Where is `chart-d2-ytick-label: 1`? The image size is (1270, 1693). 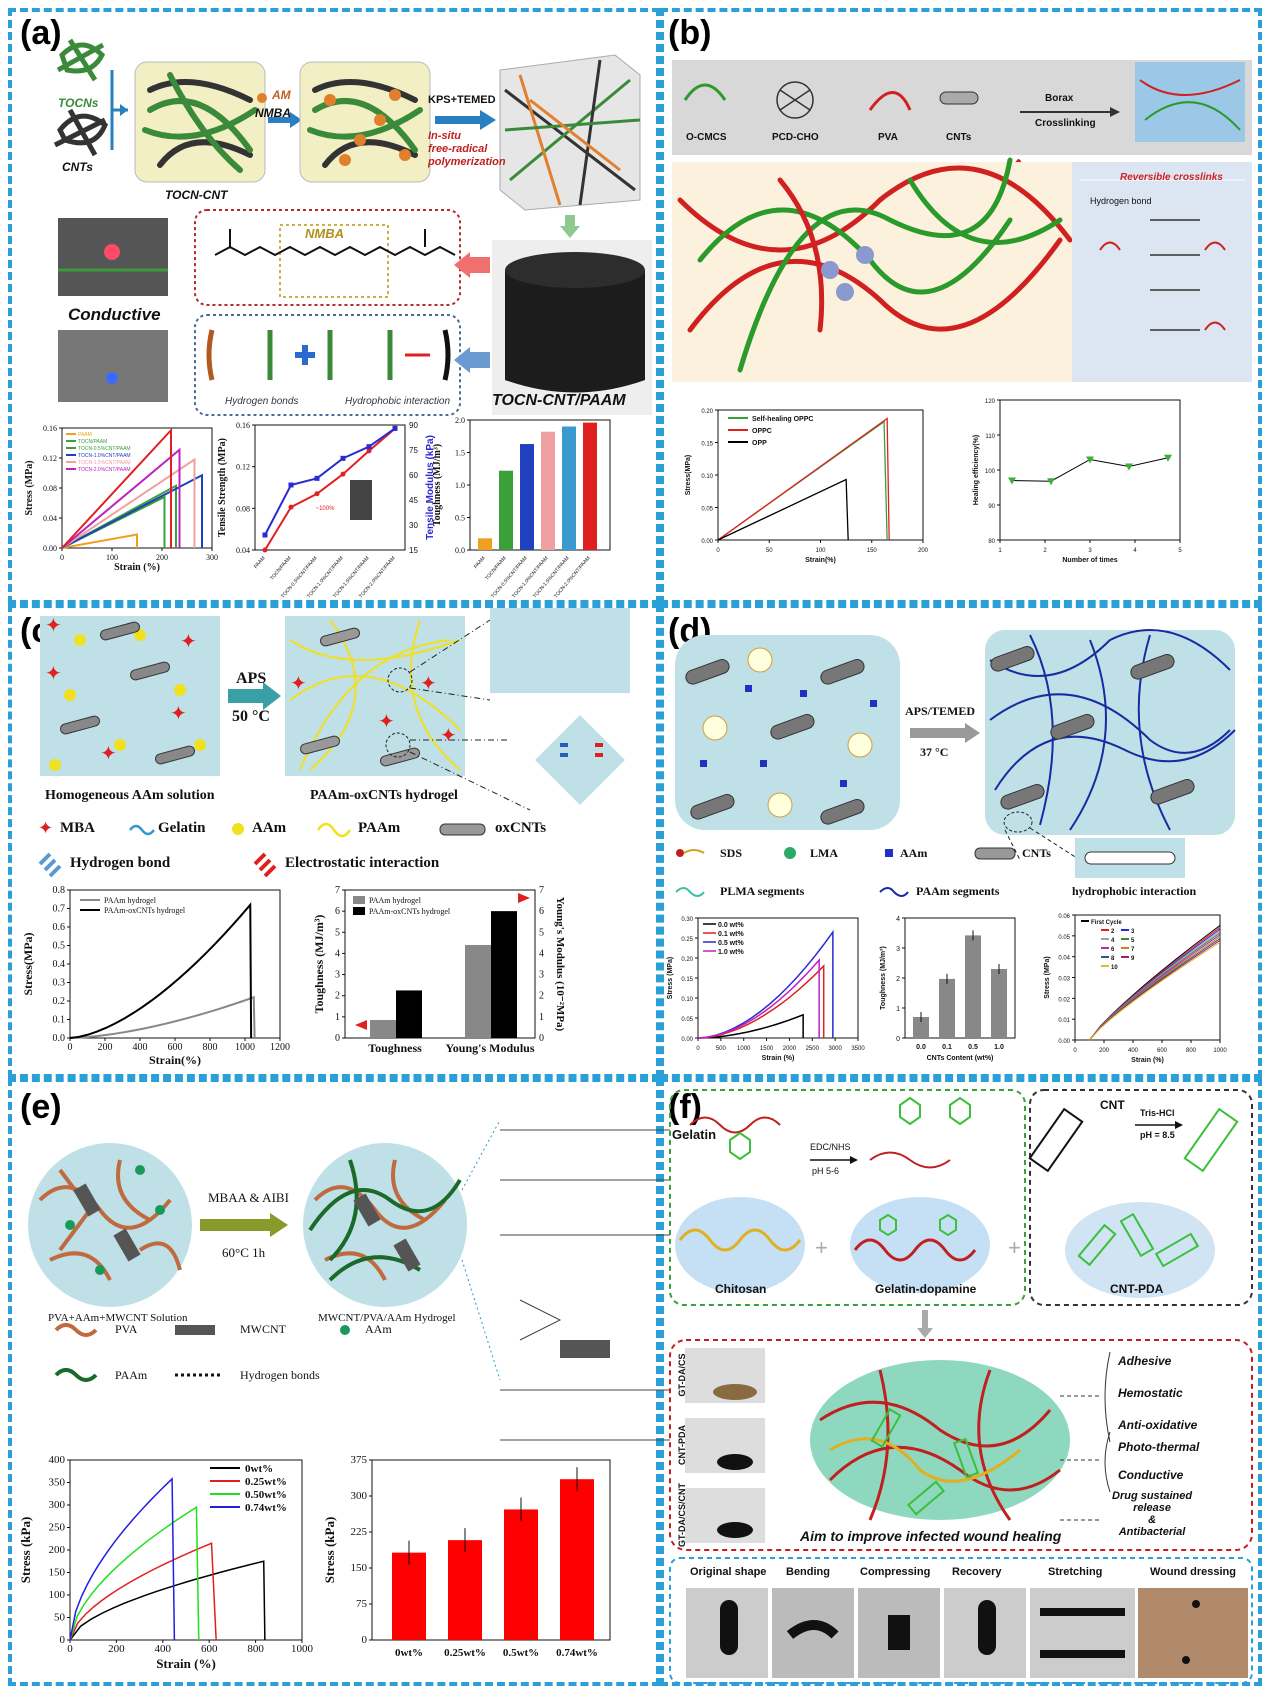 chart-d2-ytick-label: 1 is located at coordinates (898, 1009).